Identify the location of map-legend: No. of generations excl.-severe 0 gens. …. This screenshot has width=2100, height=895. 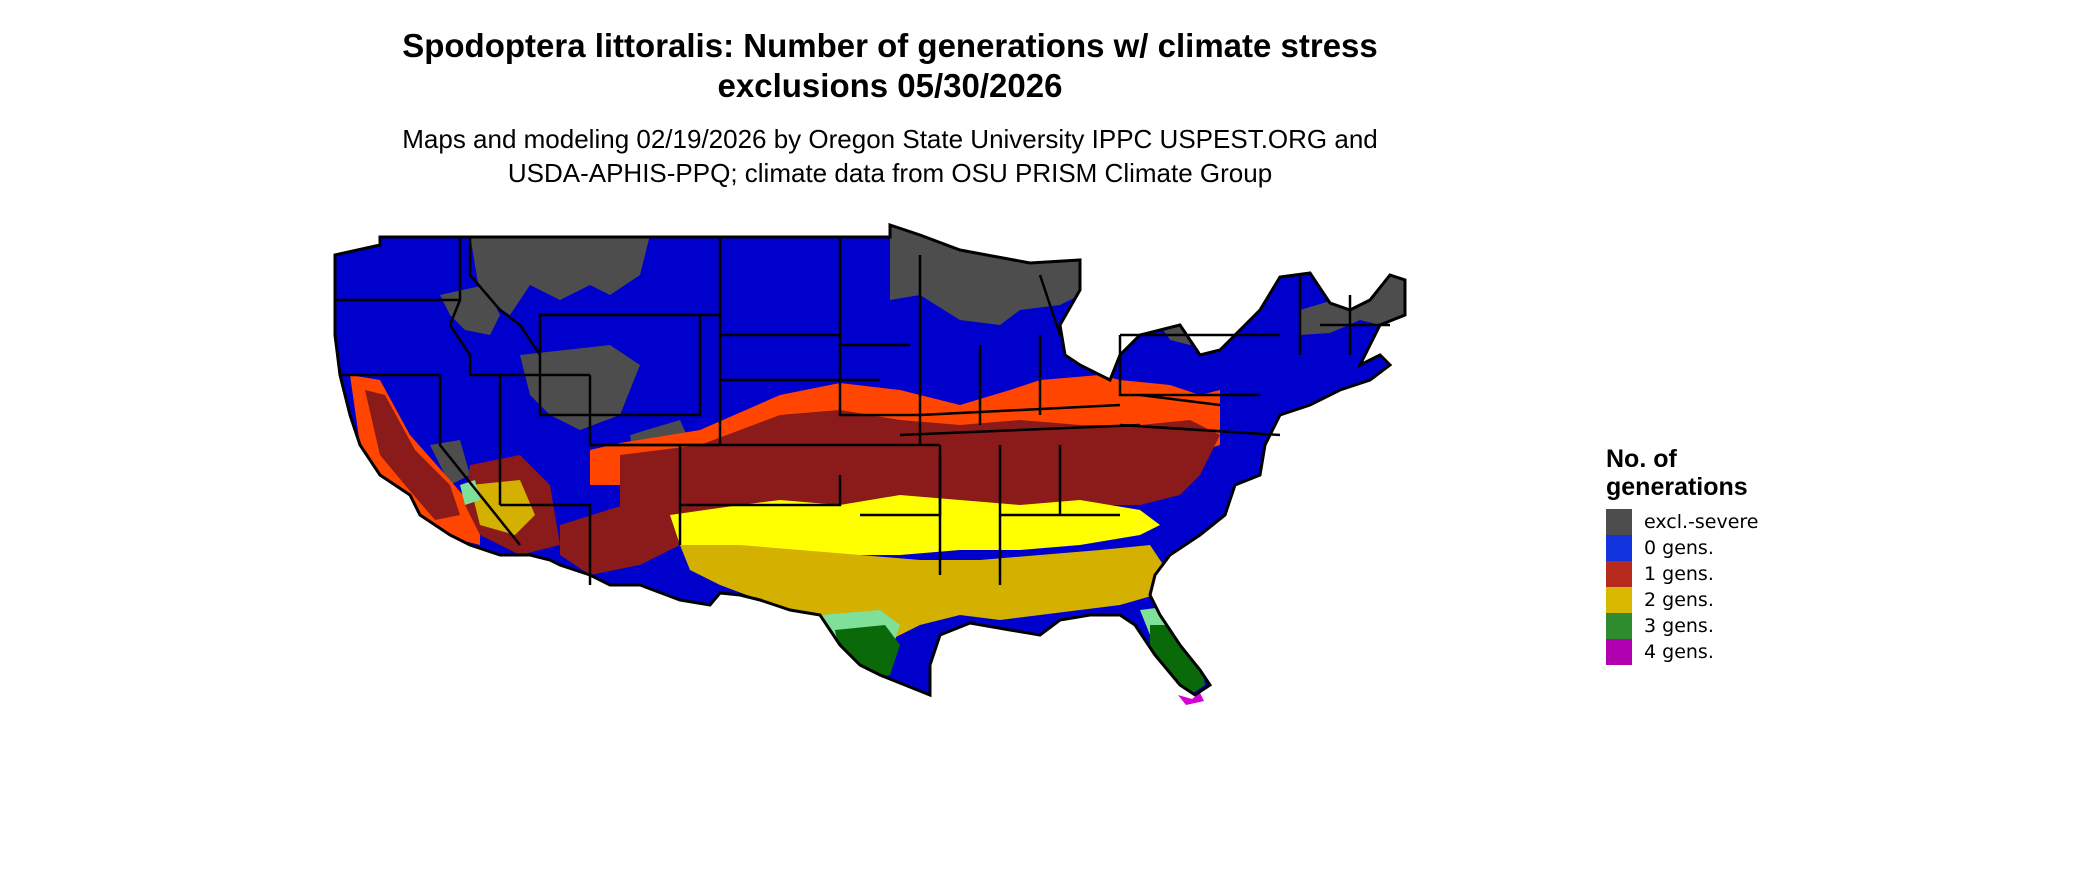
(1736, 555).